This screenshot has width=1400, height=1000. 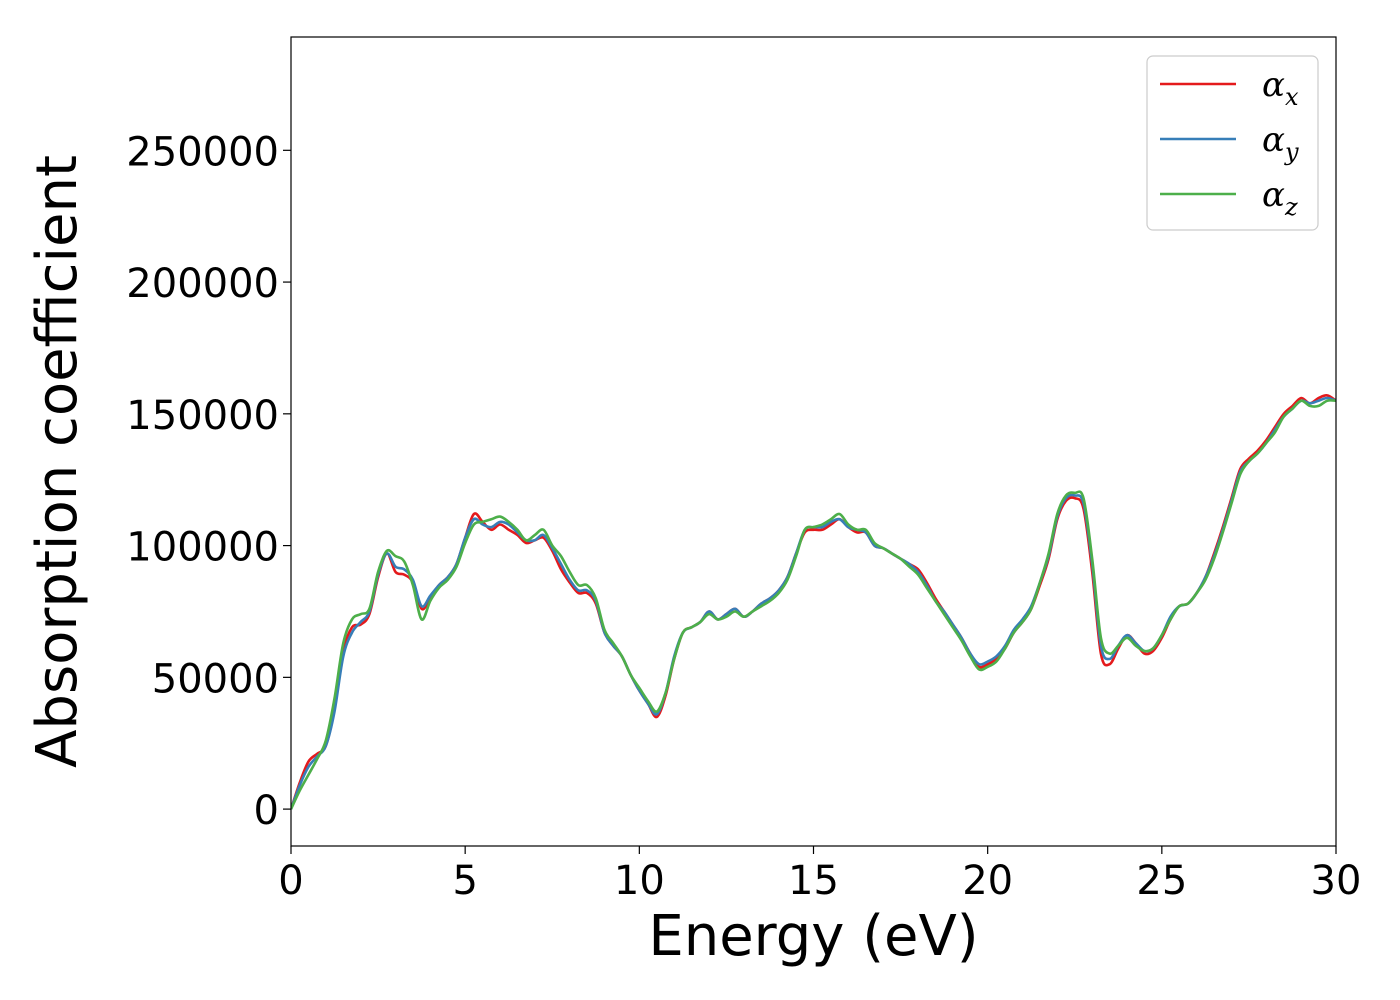 I want to click on x-tick-label: 30, so click(x=1336, y=881).